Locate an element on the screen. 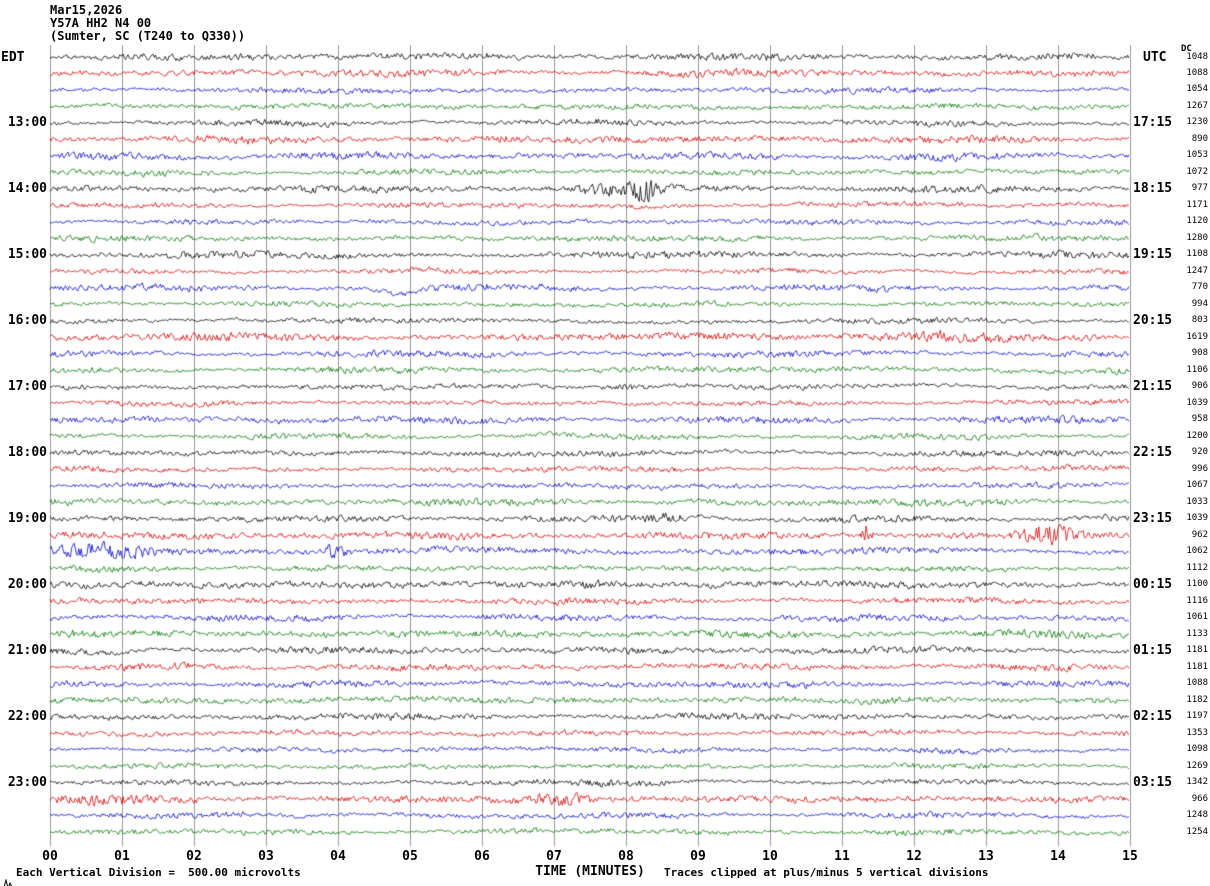  dc-offset-value: 1342 is located at coordinates (1197, 782).